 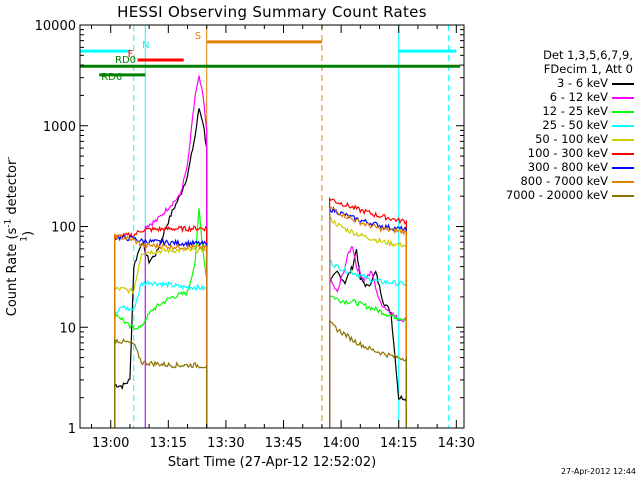 What do you see at coordinates (578, 97) in the screenshot?
I see `legend-label: 6 - 12 keV` at bounding box center [578, 97].